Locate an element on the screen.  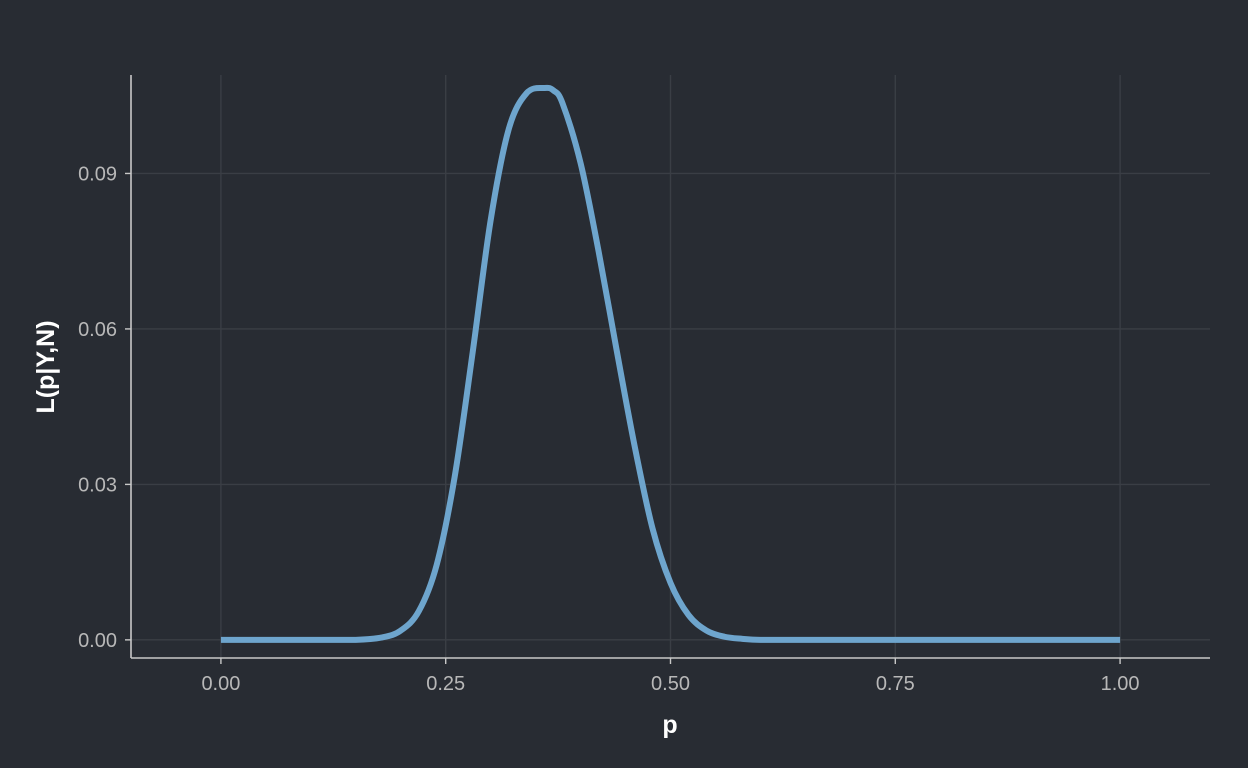
y-tick-label: 0.03 is located at coordinates (97, 485).